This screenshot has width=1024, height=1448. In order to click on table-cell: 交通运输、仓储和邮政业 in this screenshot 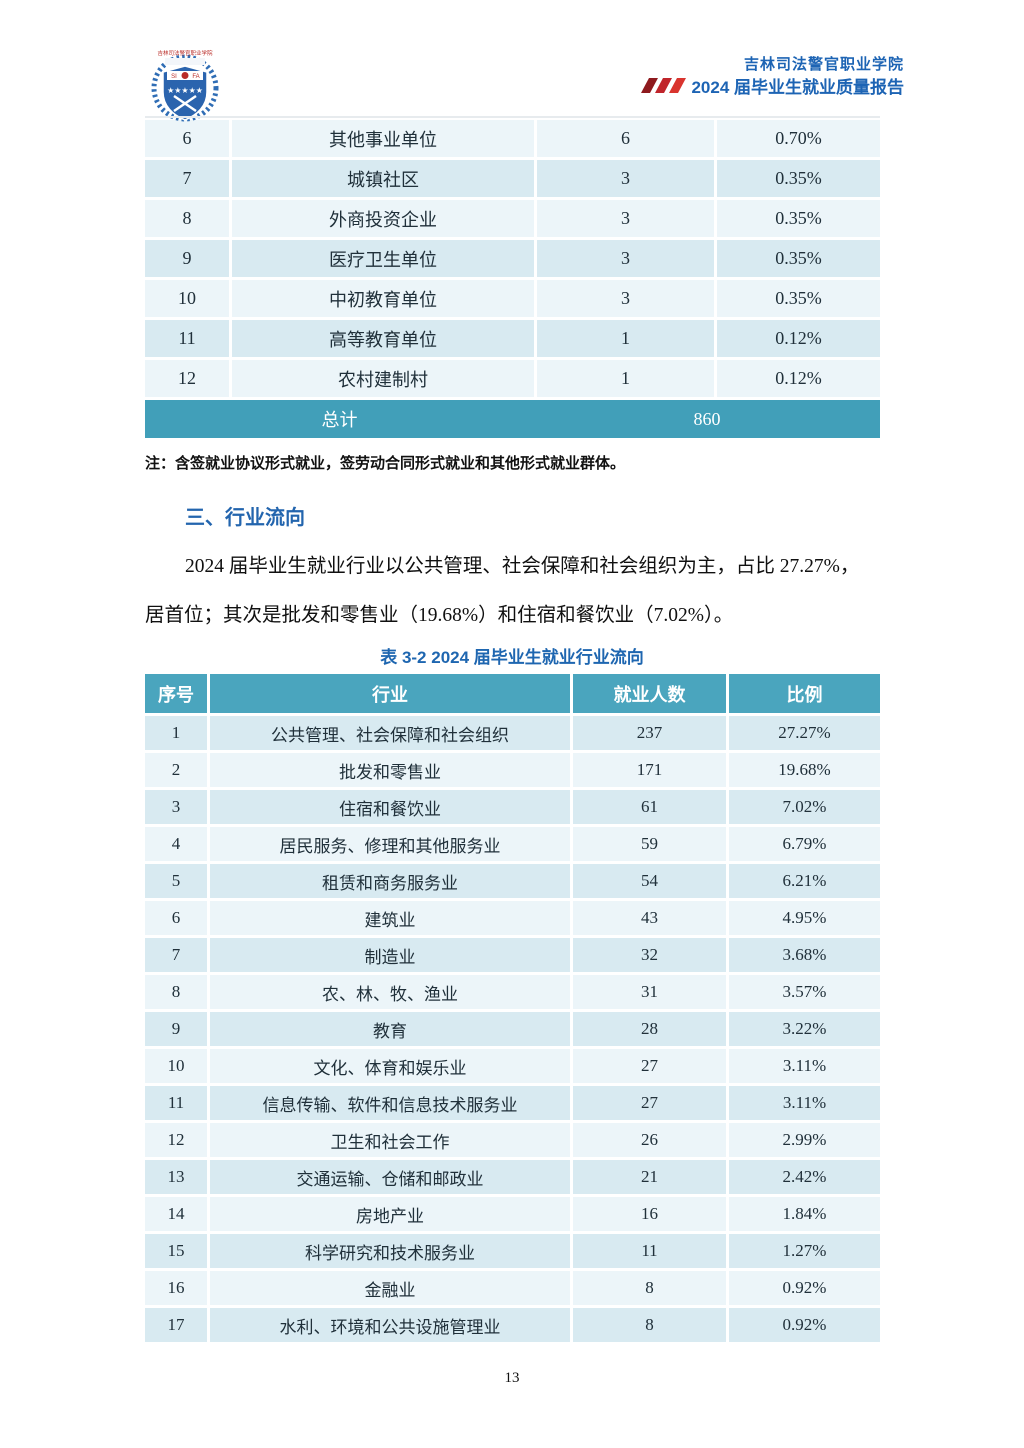, I will do `click(390, 1177)`.